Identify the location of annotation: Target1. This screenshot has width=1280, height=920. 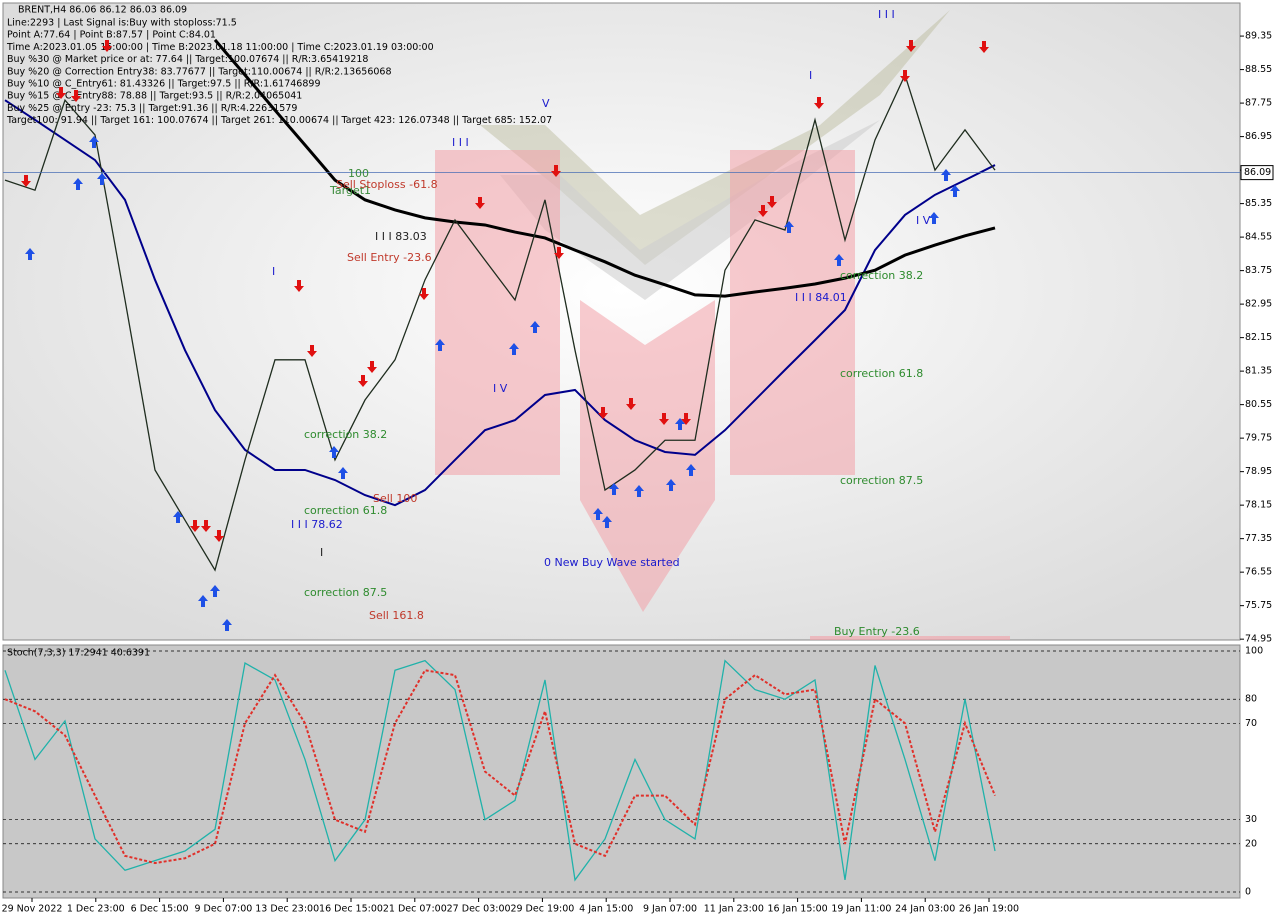
(350, 190).